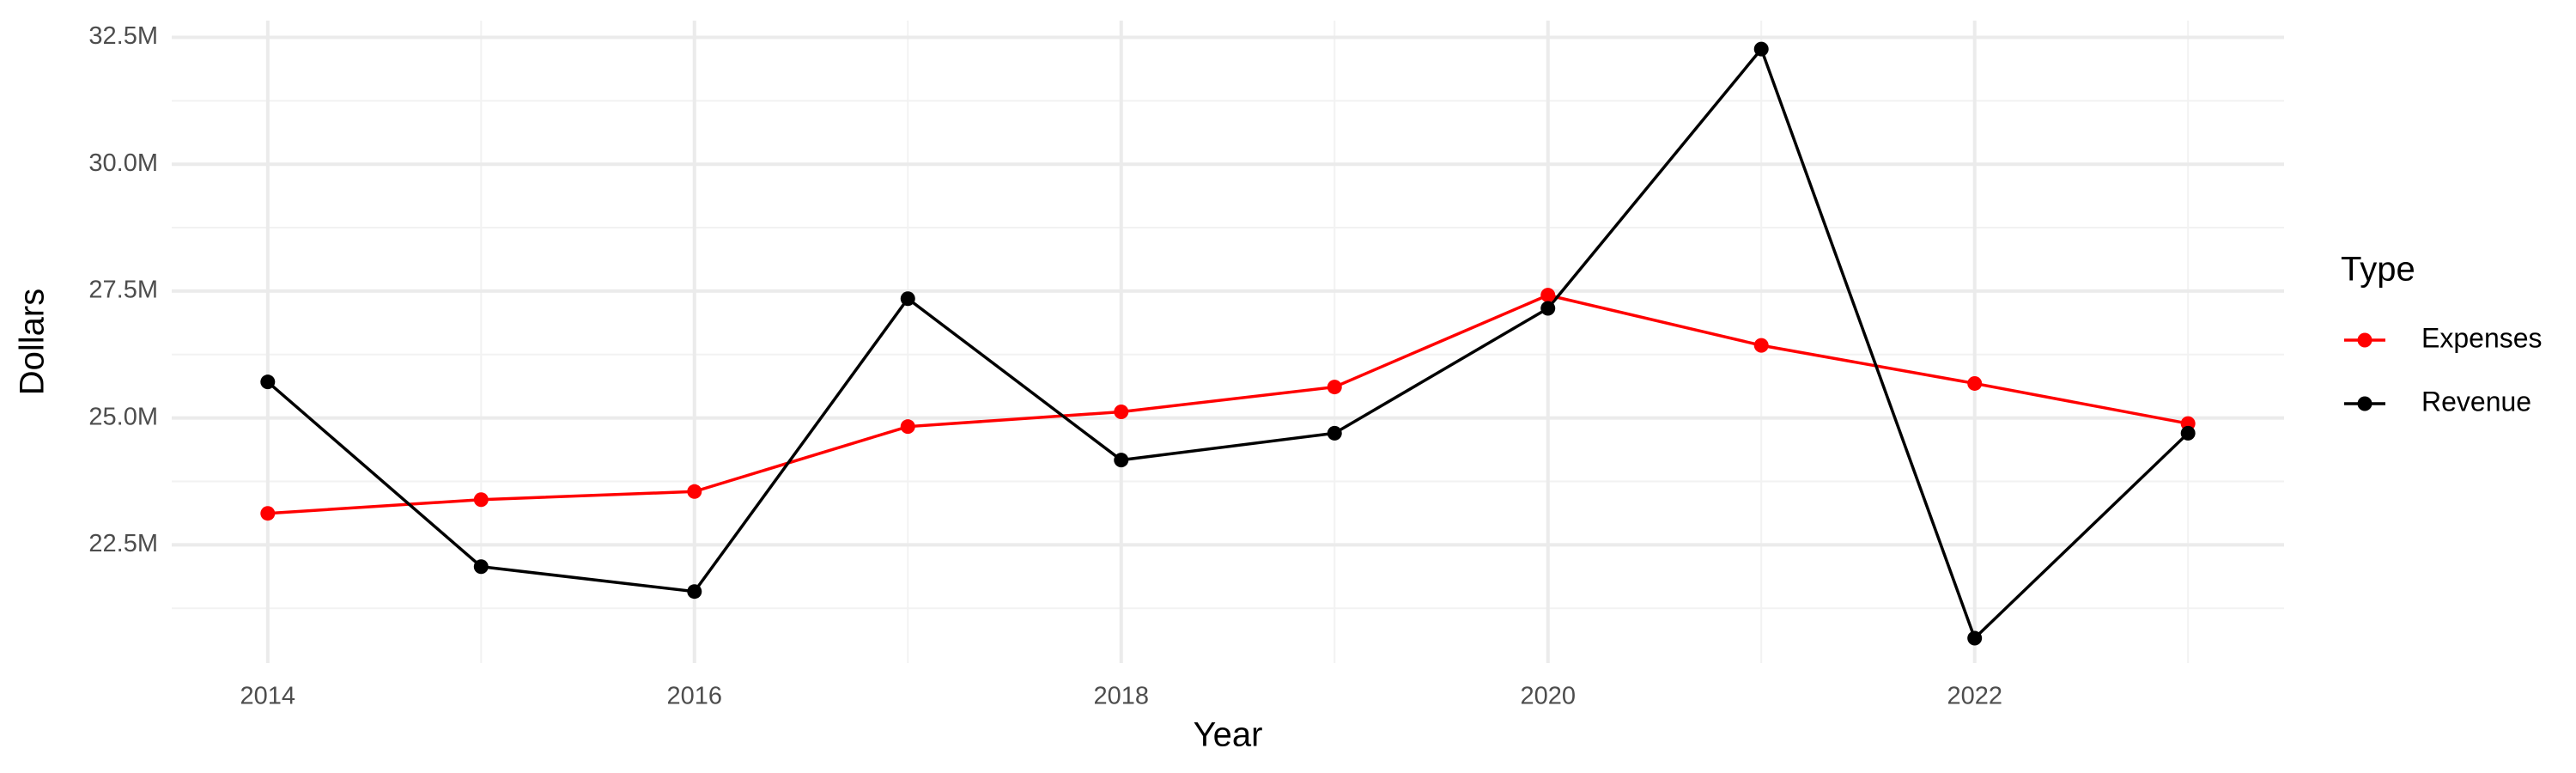  Describe the element at coordinates (2476, 401) in the screenshot. I see `legend-label: Revenue` at that location.